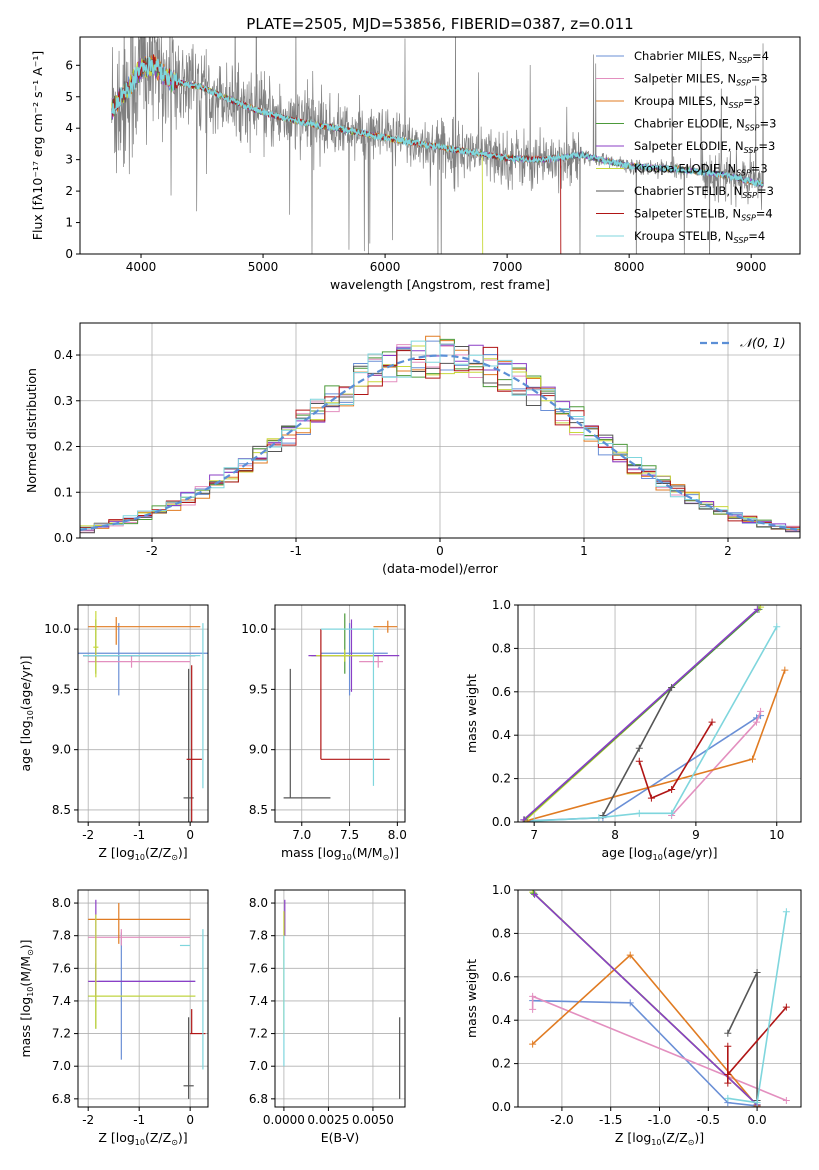 This screenshot has width=819, height=1170. Describe the element at coordinates (697, 102) in the screenshot. I see `legend-label: Kroupa MILES, NSSP=3` at that location.